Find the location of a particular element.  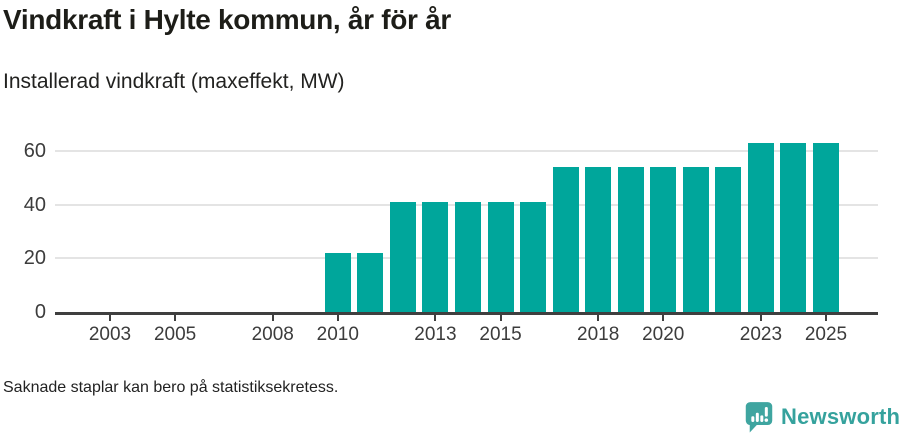

x-axis-label-2023: 2023 is located at coordinates (761, 334).